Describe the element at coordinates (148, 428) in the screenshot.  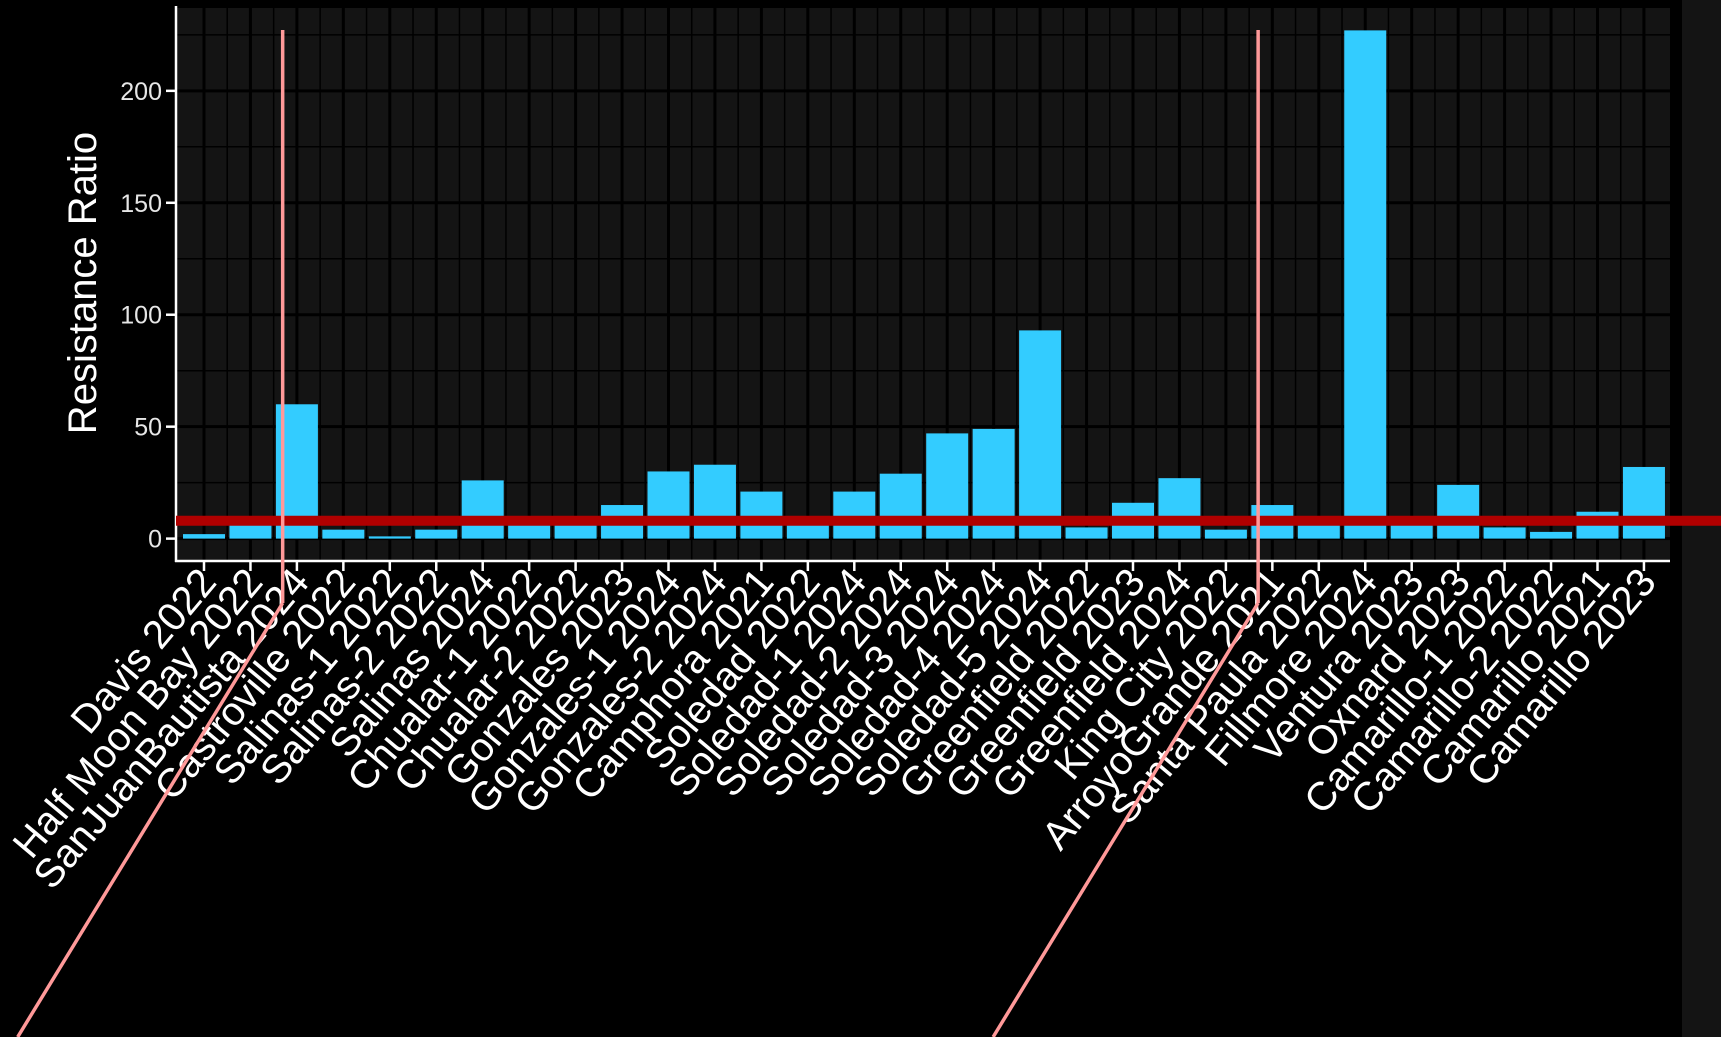
I see `y-tick-label: 50` at that location.